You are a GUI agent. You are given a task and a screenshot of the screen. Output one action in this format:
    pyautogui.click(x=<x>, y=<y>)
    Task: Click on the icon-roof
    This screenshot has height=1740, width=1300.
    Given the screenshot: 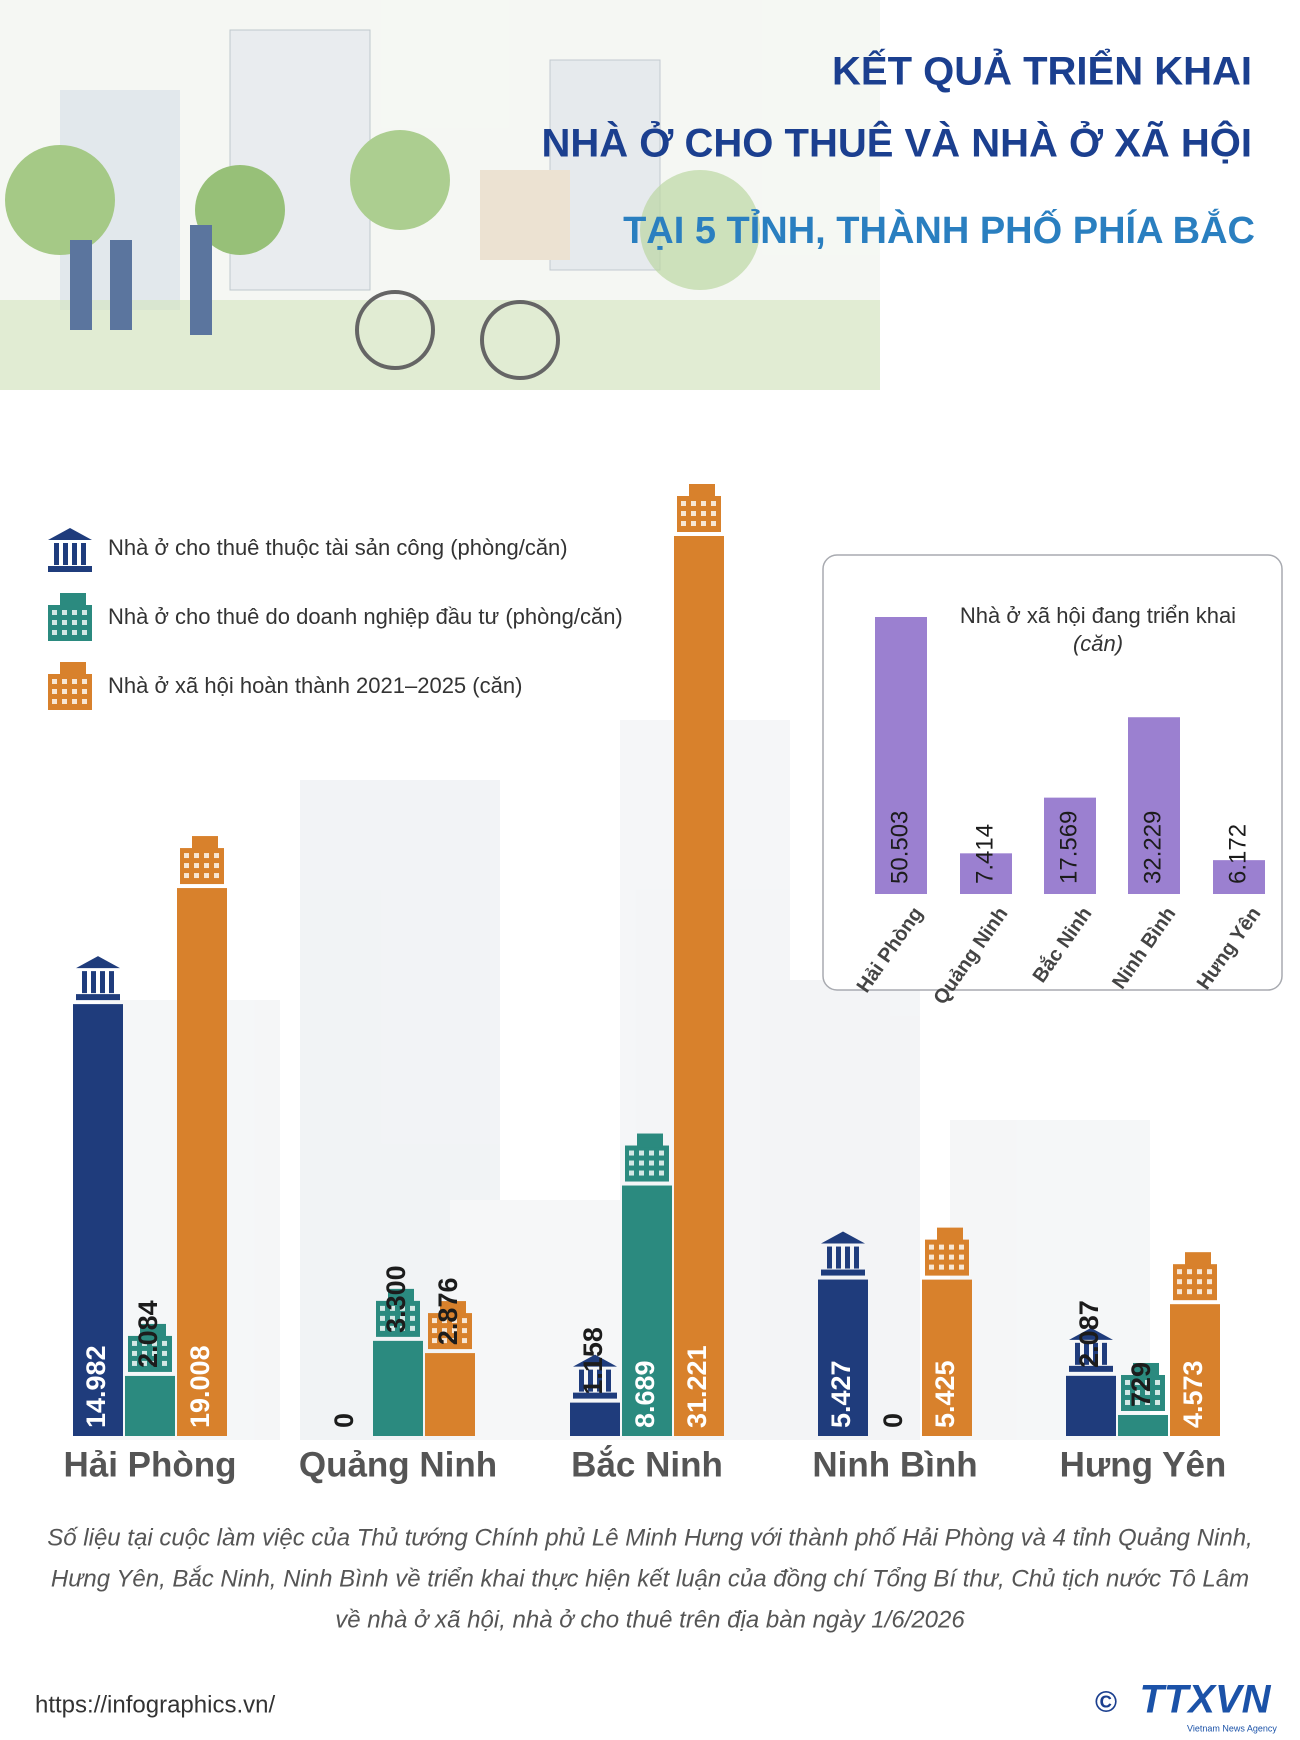 What is the action you would take?
    pyautogui.click(x=595, y=1360)
    